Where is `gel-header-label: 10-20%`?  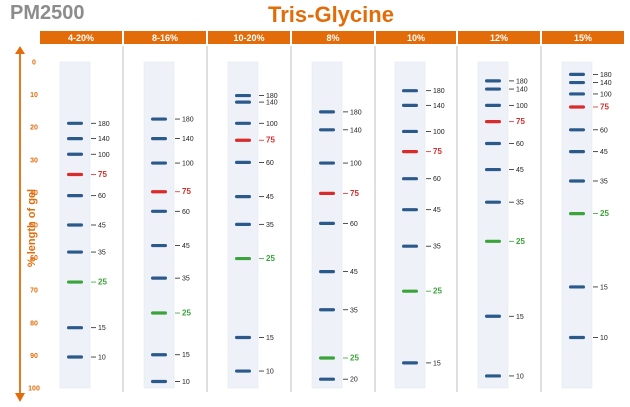 gel-header-label: 10-20% is located at coordinates (248, 38).